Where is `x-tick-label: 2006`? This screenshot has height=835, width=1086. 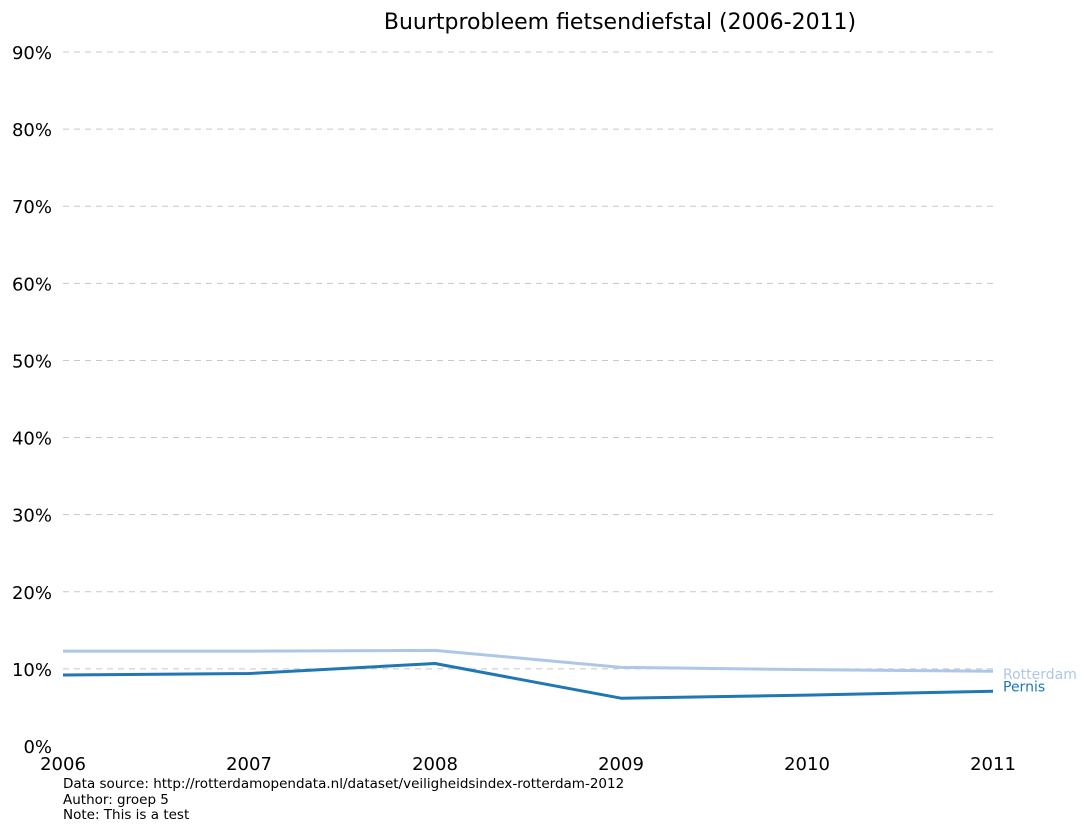
x-tick-label: 2006 is located at coordinates (63, 764).